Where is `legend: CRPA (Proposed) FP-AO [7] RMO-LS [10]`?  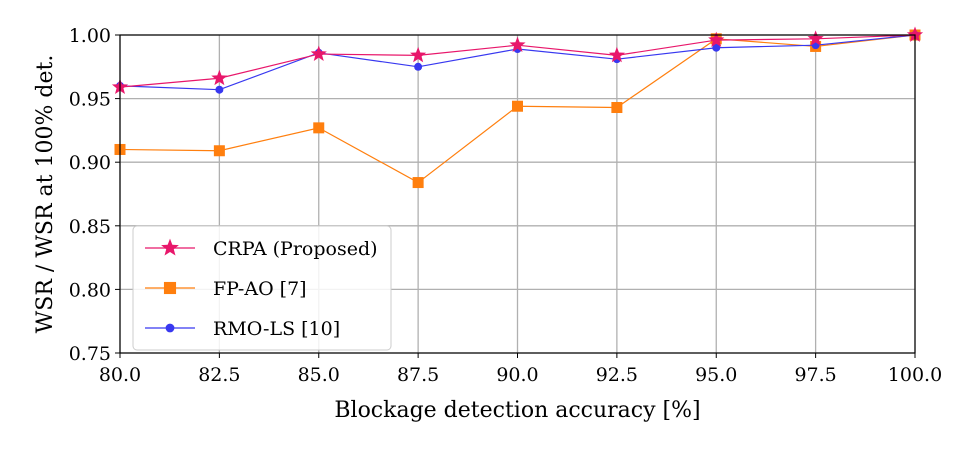 legend: CRPA (Proposed) FP-AO [7] RMO-LS [10] is located at coordinates (262, 288).